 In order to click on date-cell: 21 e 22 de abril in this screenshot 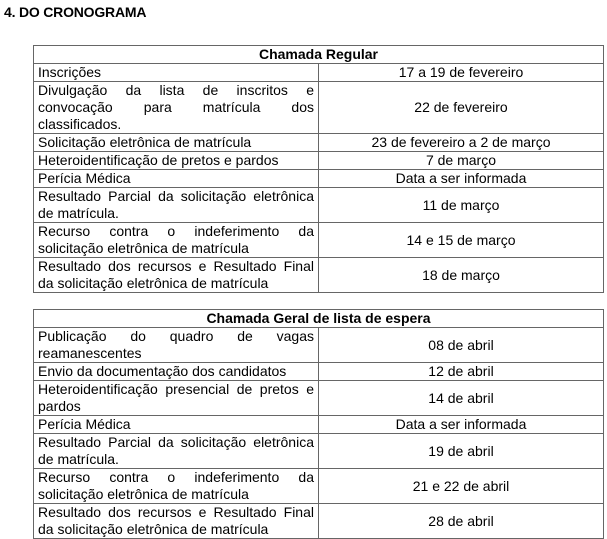, I will do `click(461, 486)`.